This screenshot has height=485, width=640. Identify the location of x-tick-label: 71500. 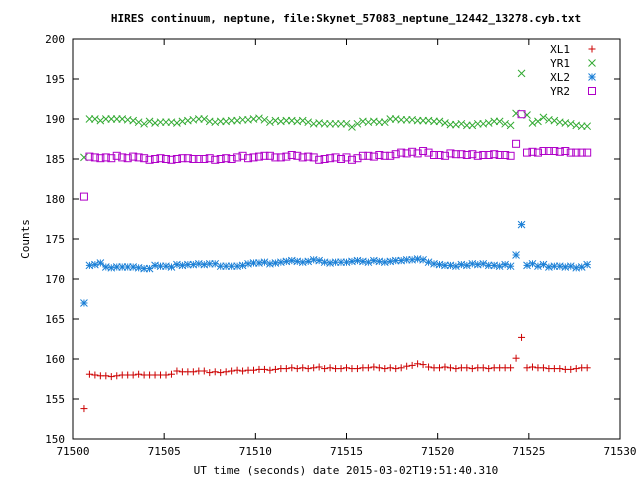
(72, 451).